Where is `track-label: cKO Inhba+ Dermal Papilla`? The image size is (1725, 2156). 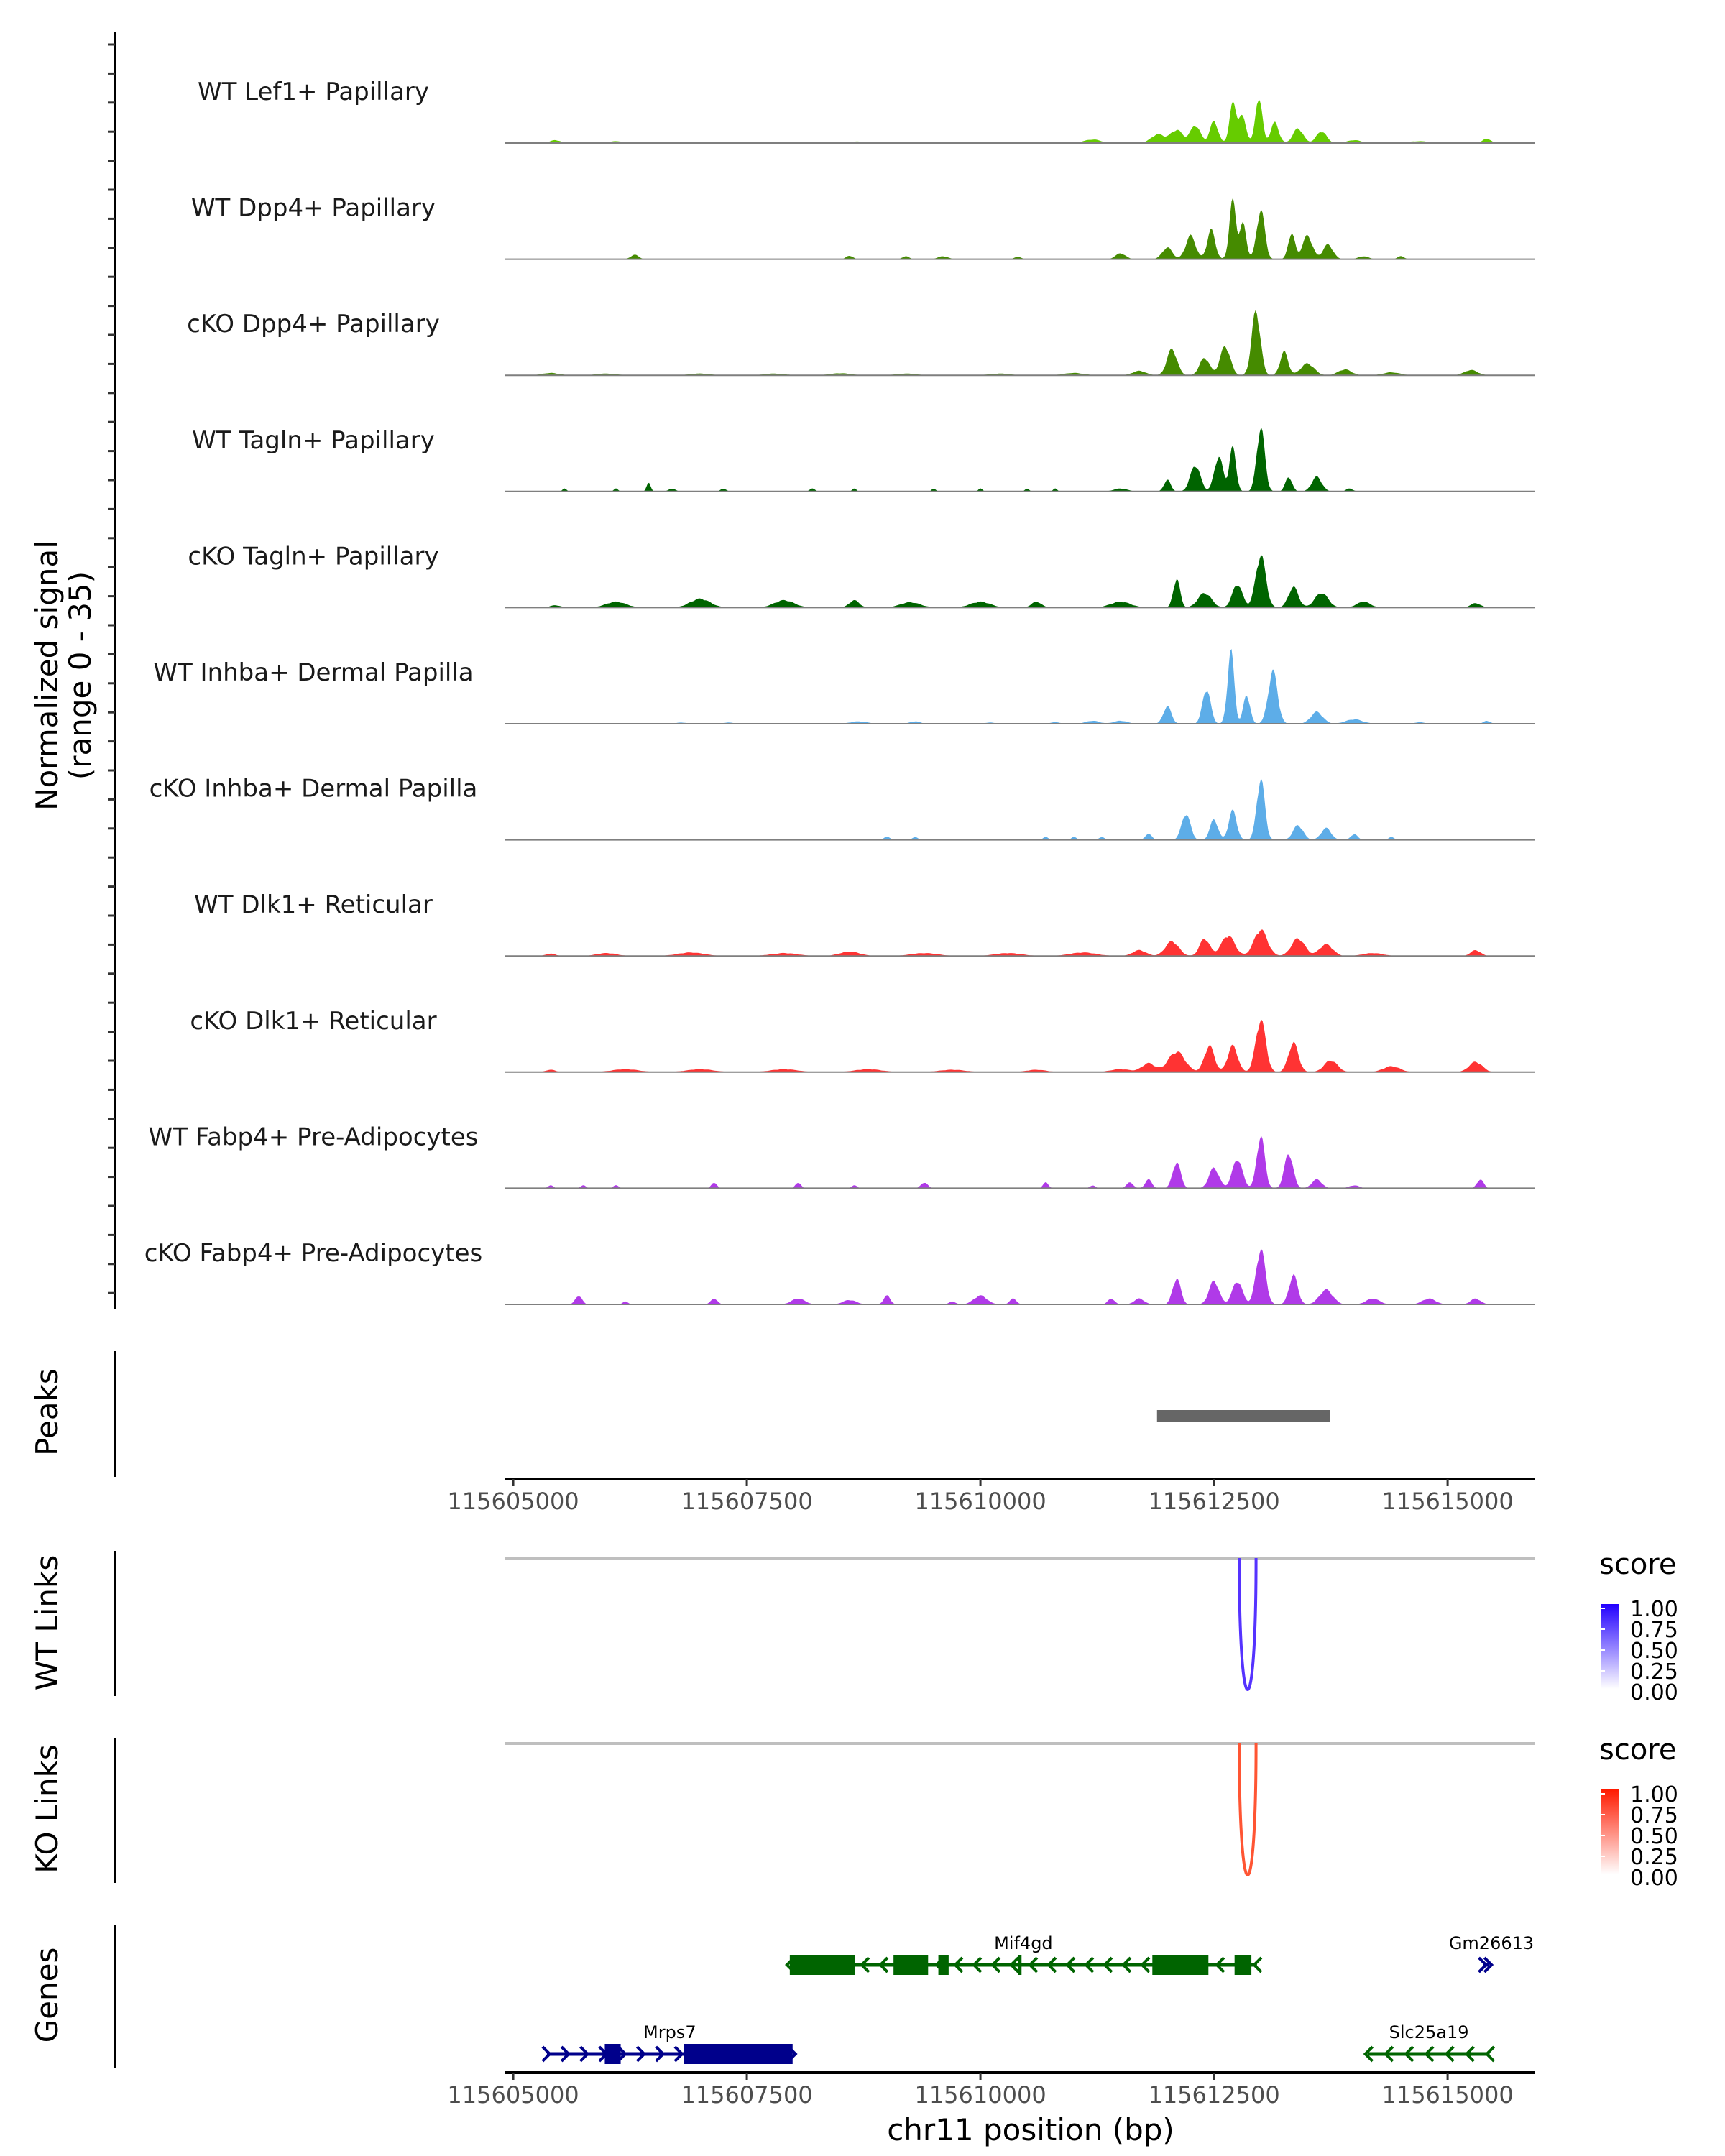 track-label: cKO Inhba+ Dermal Papilla is located at coordinates (314, 789).